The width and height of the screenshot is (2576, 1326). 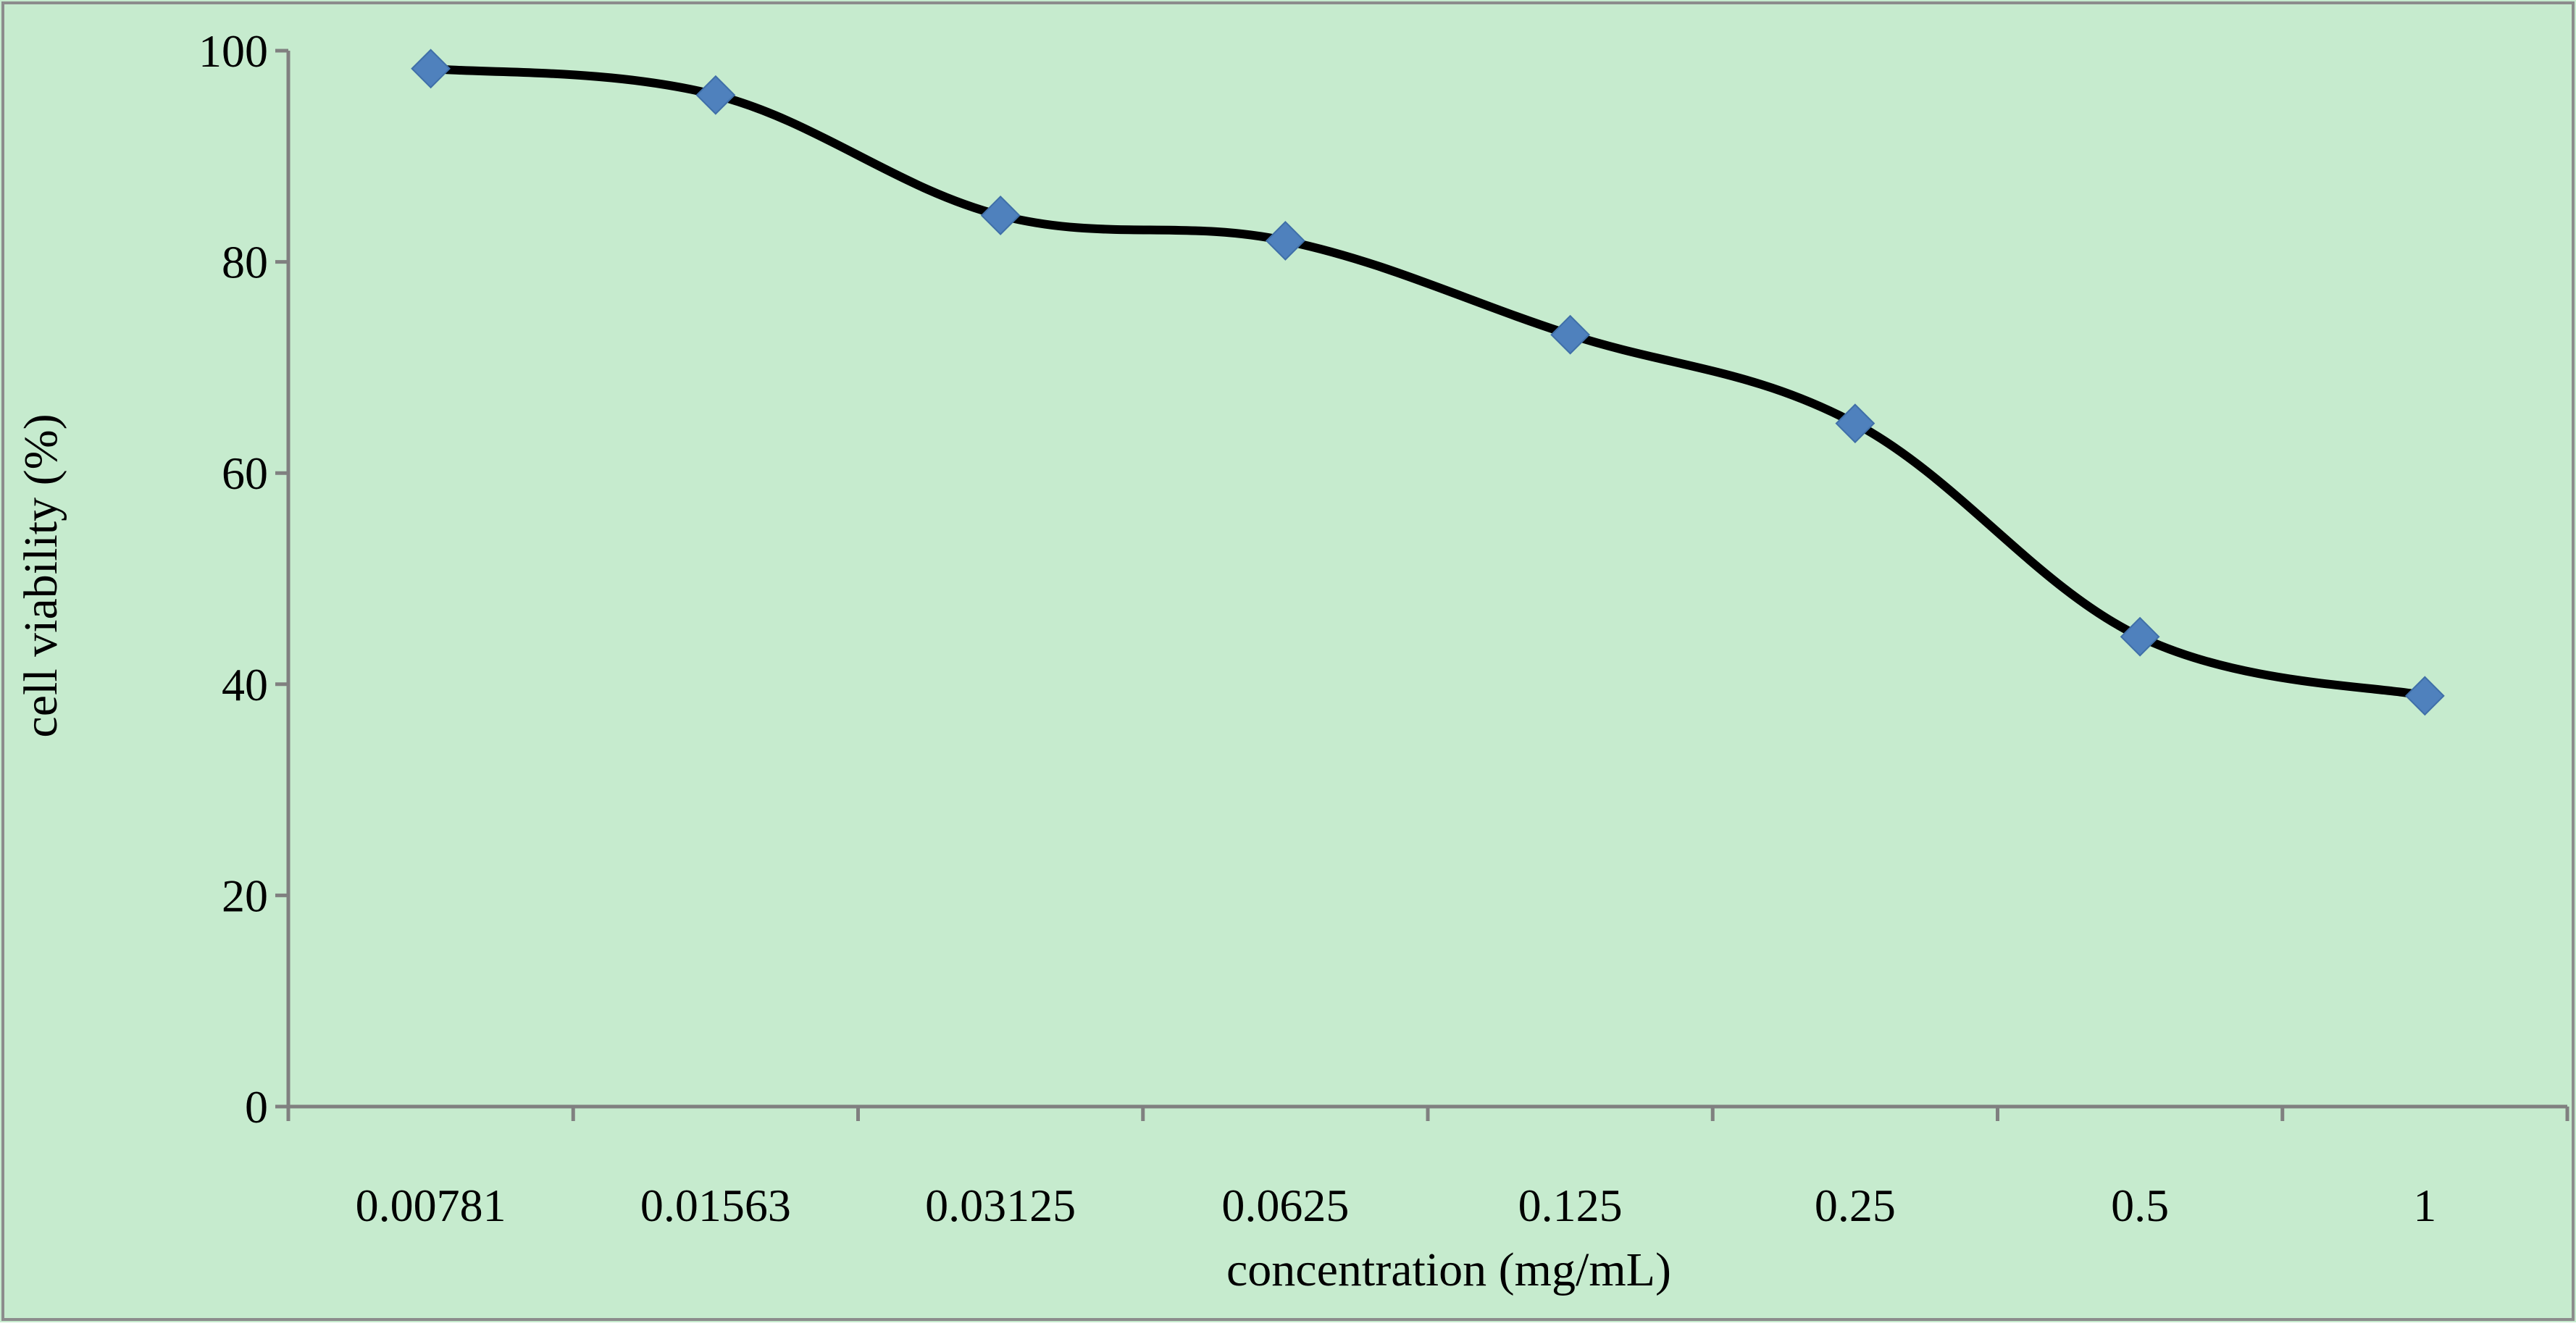 I want to click on x-tick-label: 0.5, so click(x=2140, y=1205).